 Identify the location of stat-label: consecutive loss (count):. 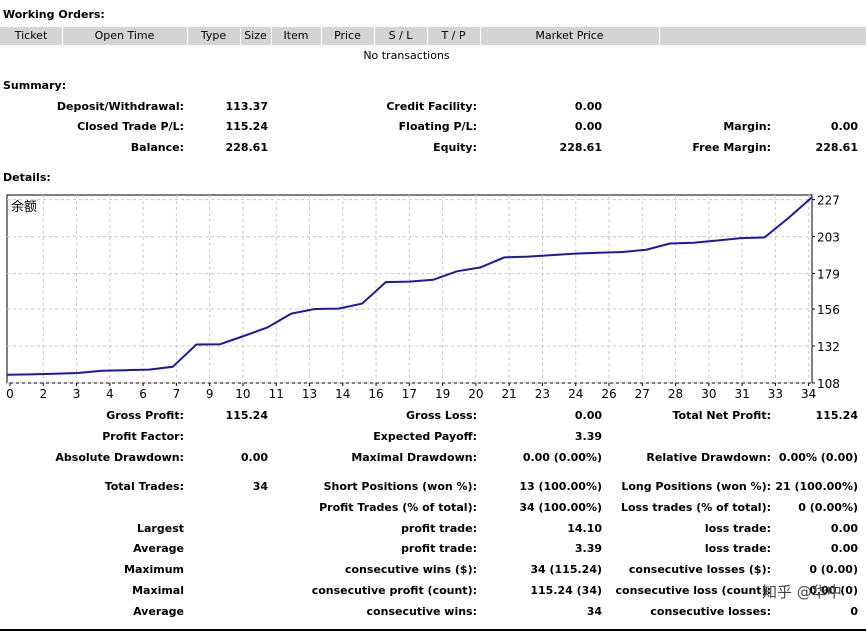
(693, 590).